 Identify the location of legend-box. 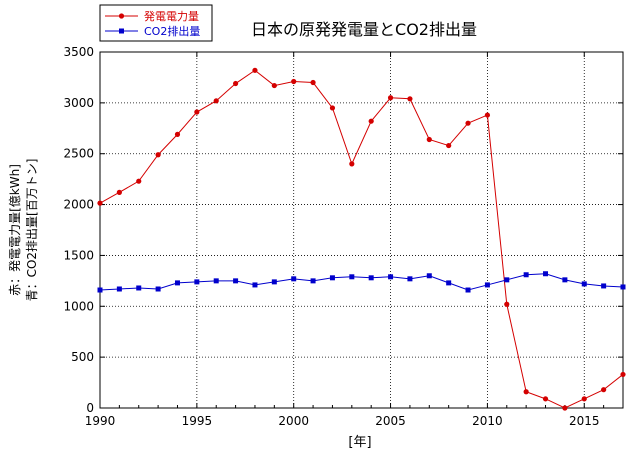
(156, 23).